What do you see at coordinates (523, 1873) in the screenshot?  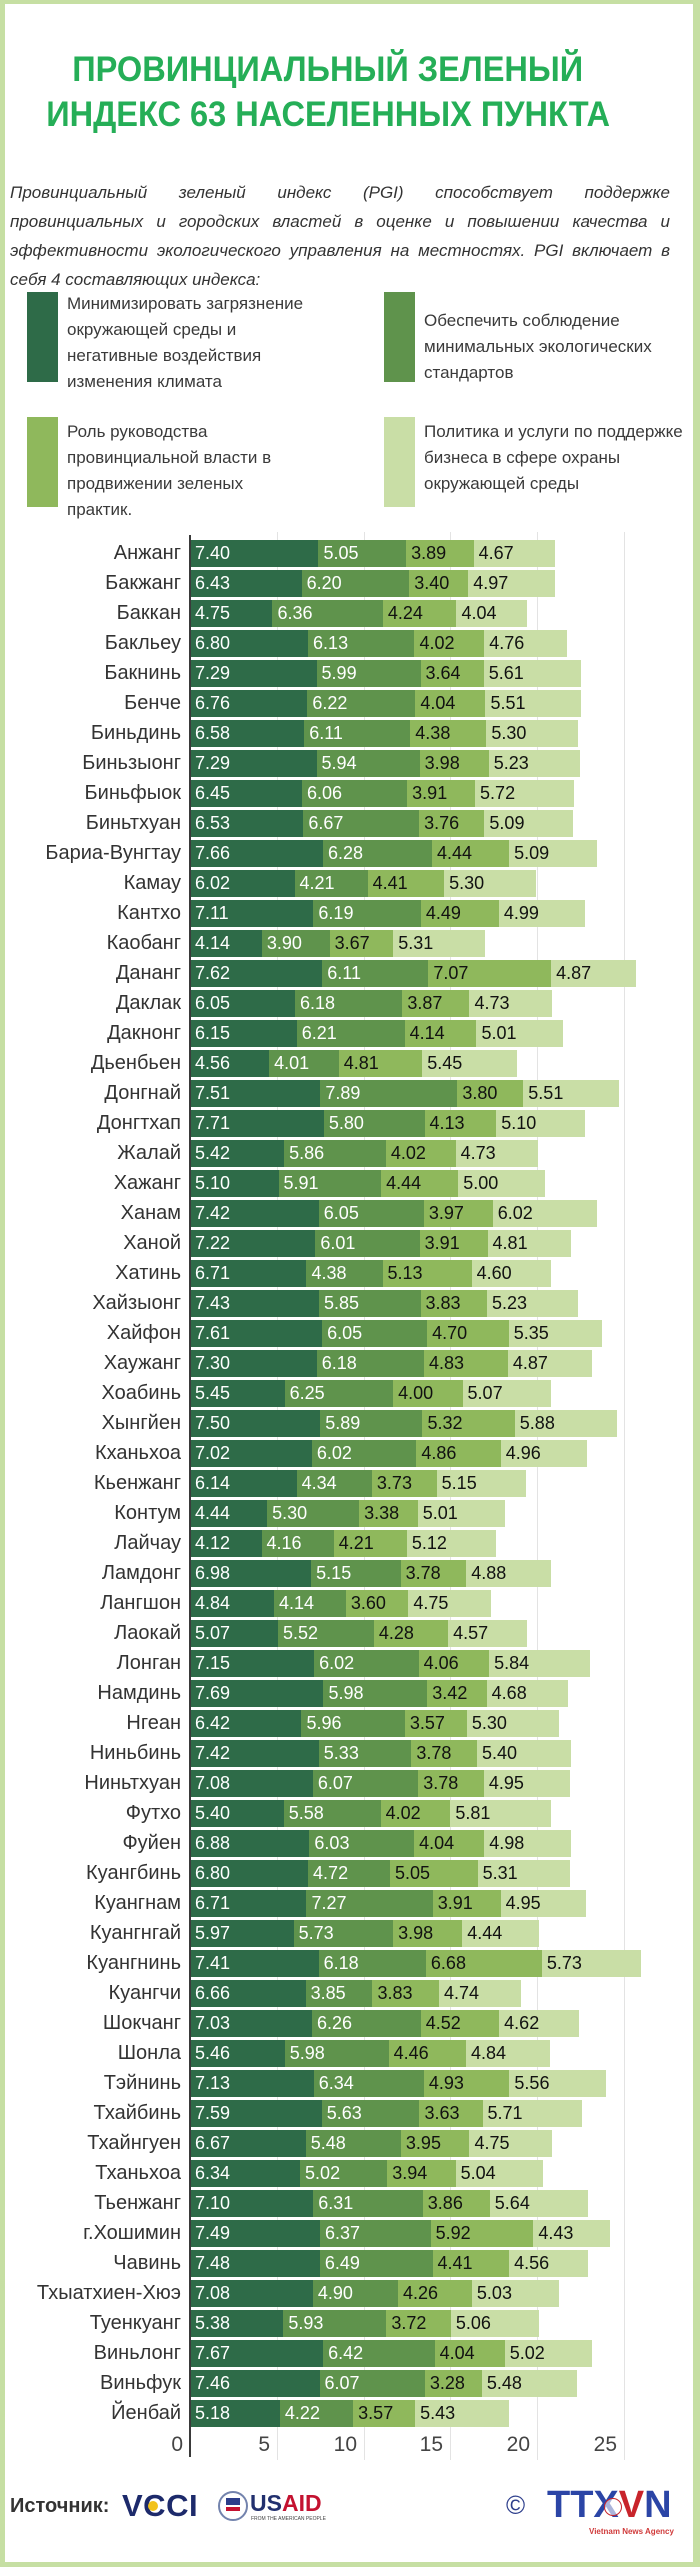 I see `bar-segment: 5.31` at bounding box center [523, 1873].